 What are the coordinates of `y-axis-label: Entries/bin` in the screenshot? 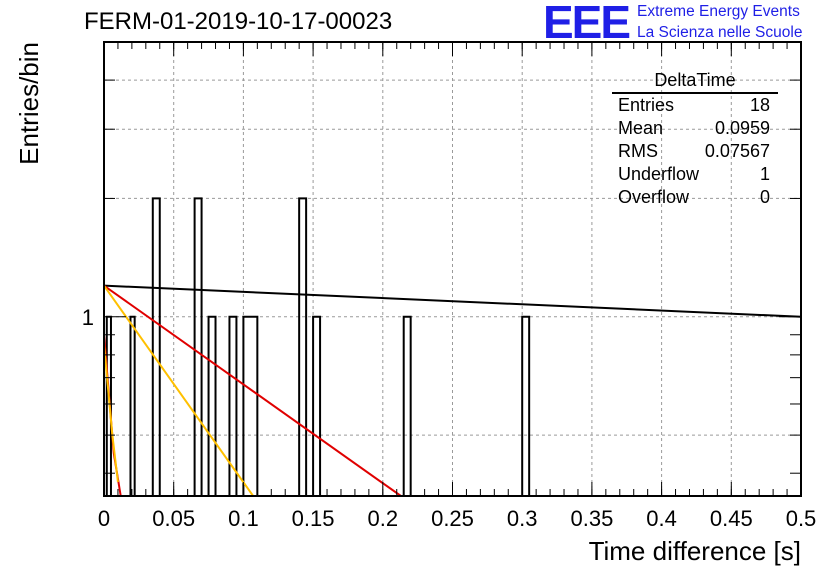 It's located at (29, 103).